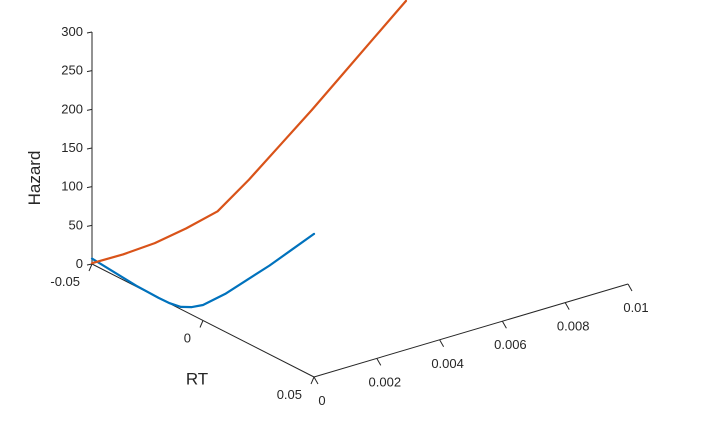 The image size is (712, 421). Describe the element at coordinates (76, 224) in the screenshot. I see `z-tick-label-50: 50` at that location.